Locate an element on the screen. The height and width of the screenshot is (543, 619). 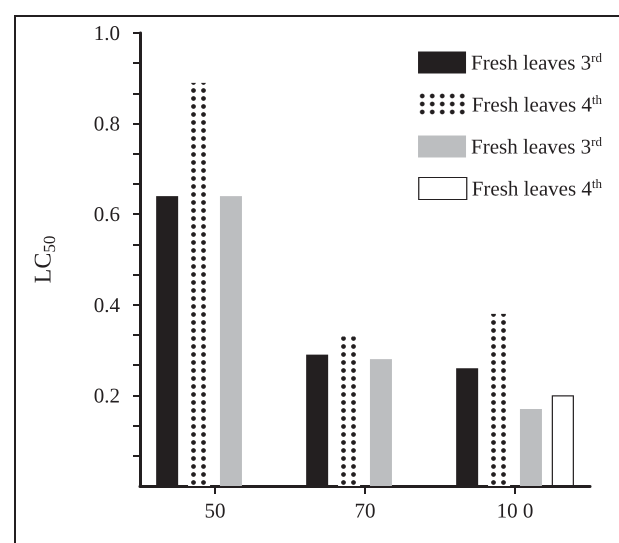
y-tick-label: 0.8 is located at coordinates (107, 124).